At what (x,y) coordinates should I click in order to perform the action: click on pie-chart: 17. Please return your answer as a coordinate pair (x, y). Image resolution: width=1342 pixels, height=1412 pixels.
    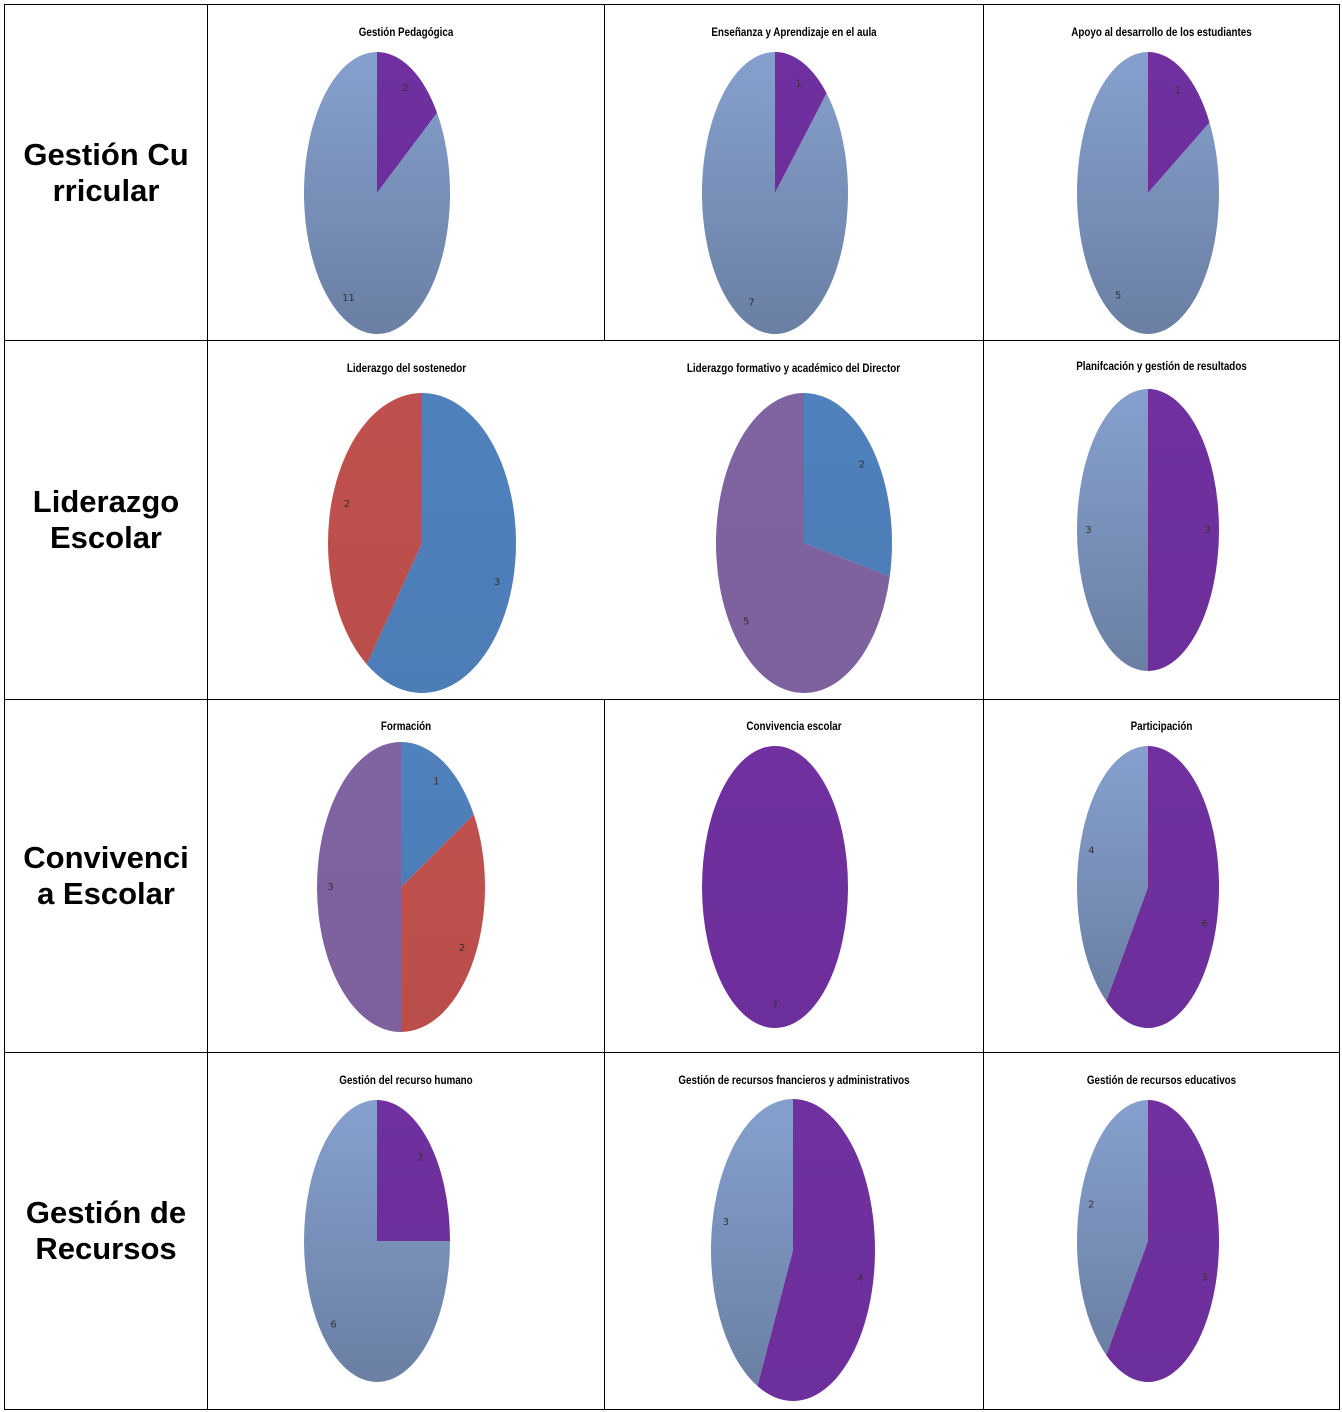
    Looking at the image, I should click on (775, 193).